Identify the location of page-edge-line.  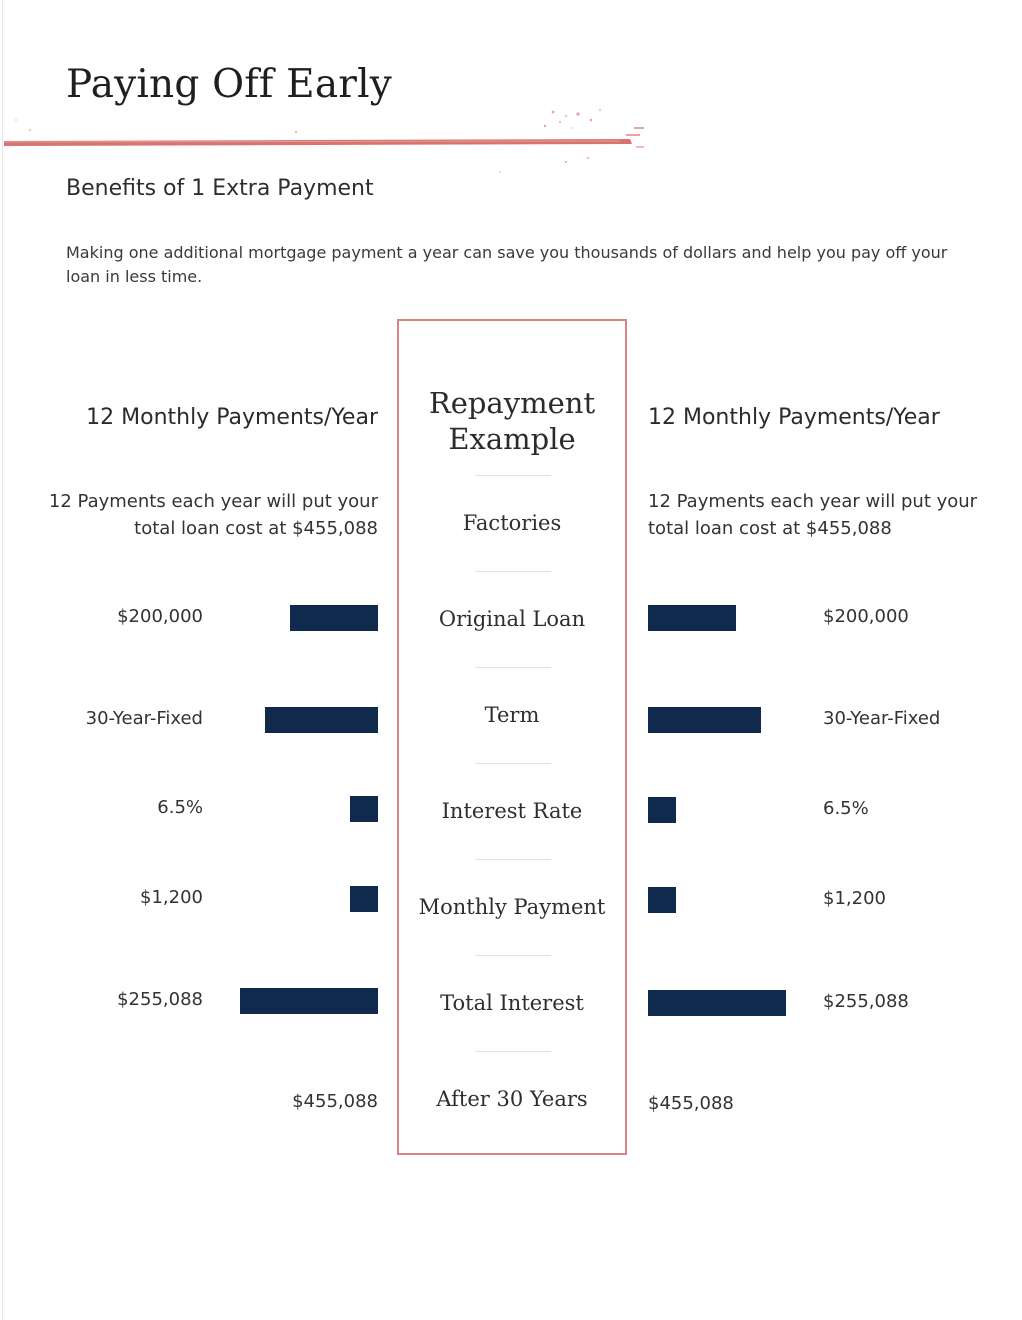
(2, 660).